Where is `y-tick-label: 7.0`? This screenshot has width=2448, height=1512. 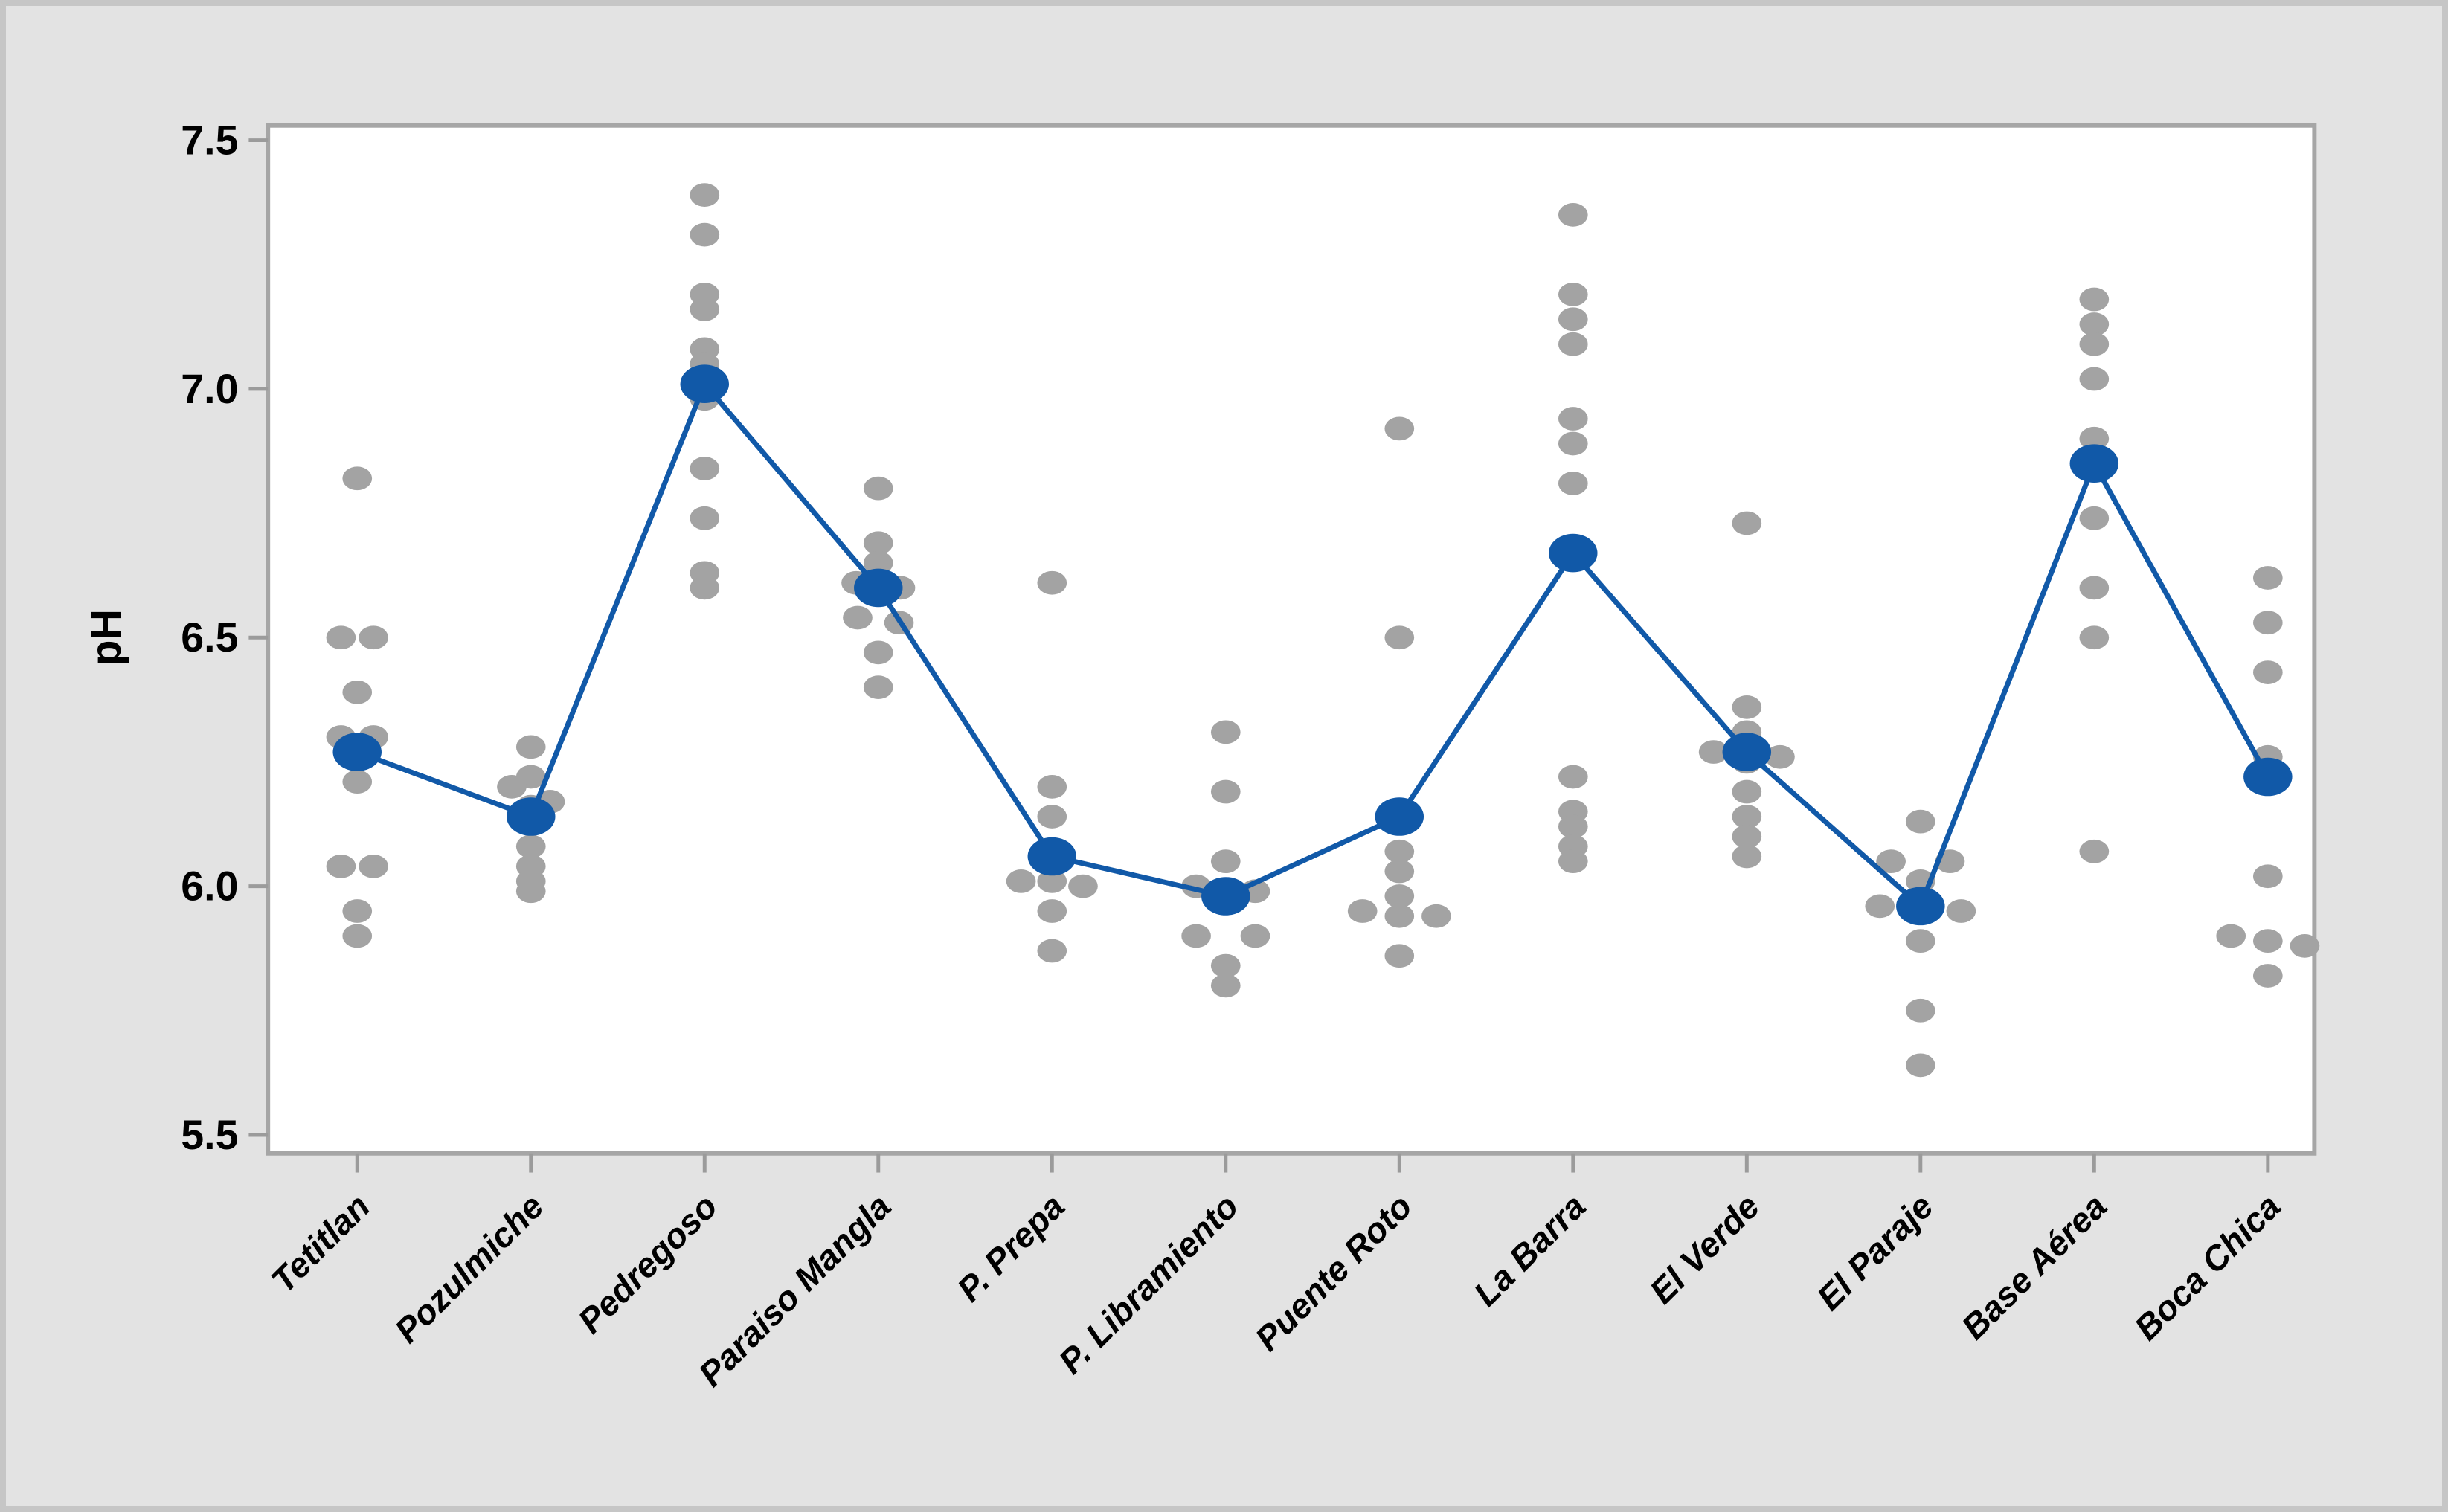 y-tick-label: 7.0 is located at coordinates (209, 389).